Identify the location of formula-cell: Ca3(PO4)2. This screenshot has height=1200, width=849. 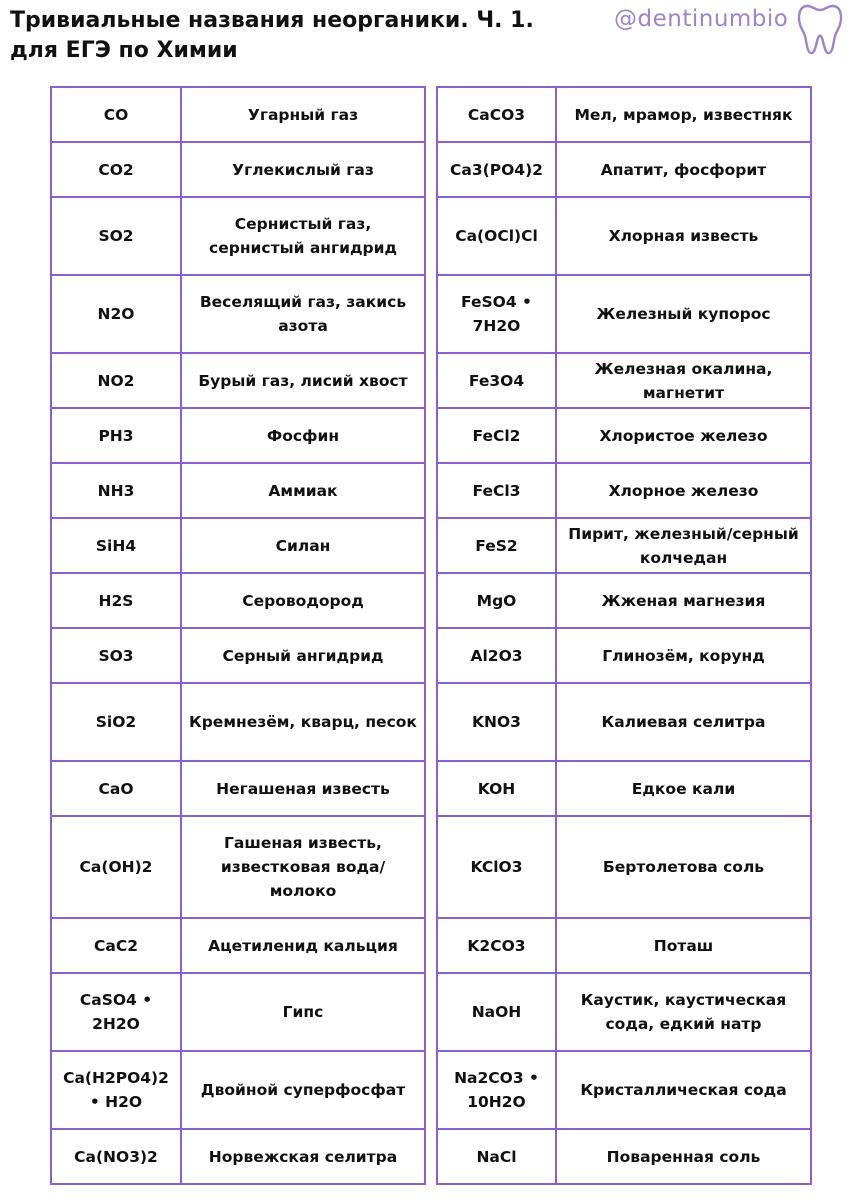
(496, 169).